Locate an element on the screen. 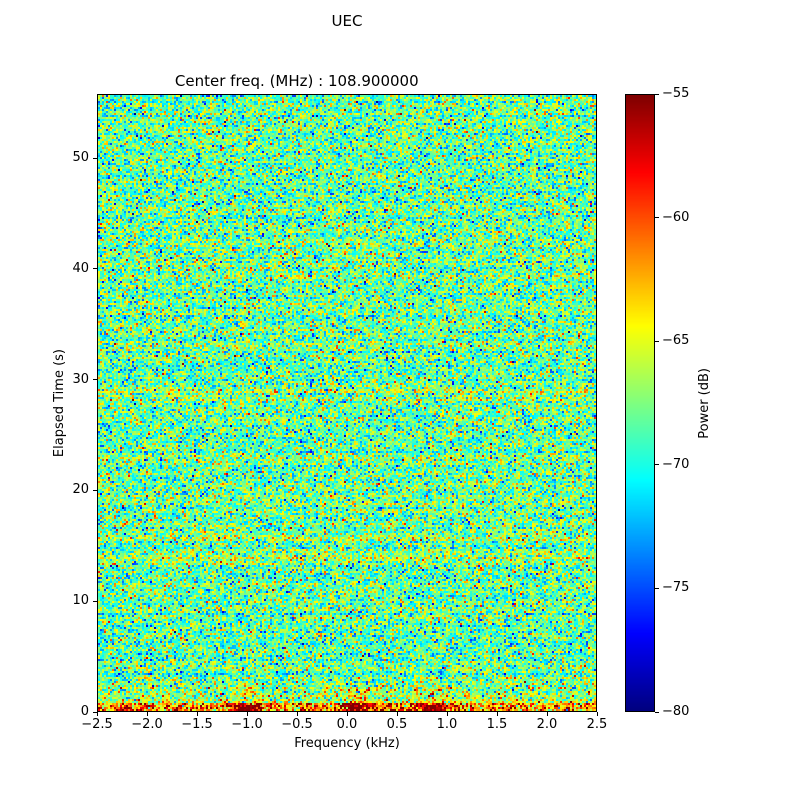 The height and width of the screenshot is (800, 800). colorbar-tick-label: −70 is located at coordinates (676, 464).